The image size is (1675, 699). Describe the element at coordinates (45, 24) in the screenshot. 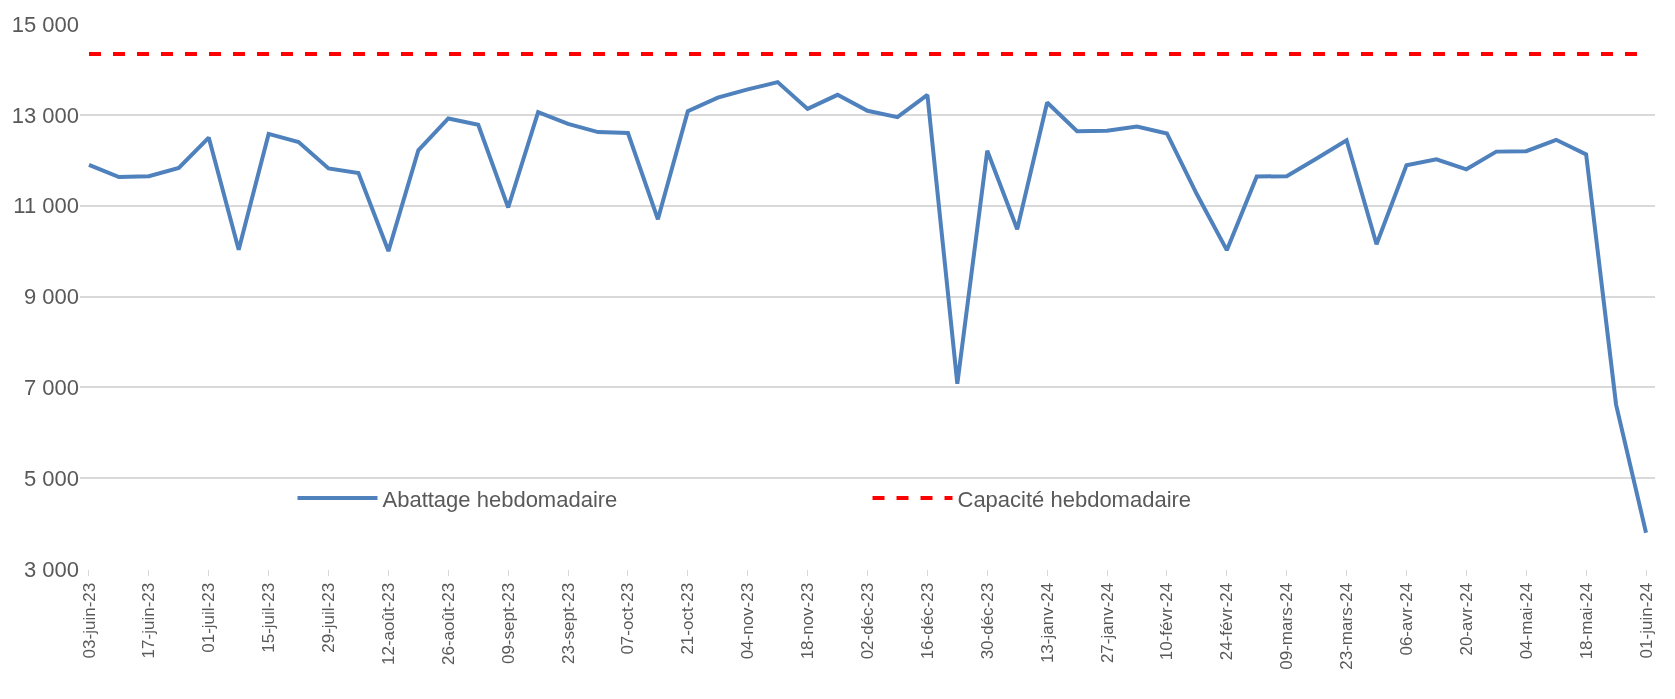

I see `y-tick-label: 15 000` at that location.